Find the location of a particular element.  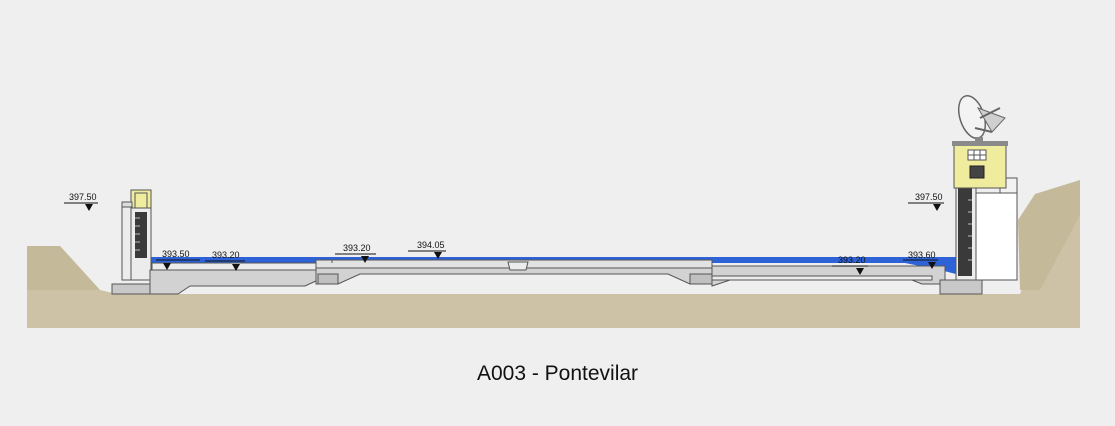

level-marker-right-top: 397.50 is located at coordinates (926, 201).